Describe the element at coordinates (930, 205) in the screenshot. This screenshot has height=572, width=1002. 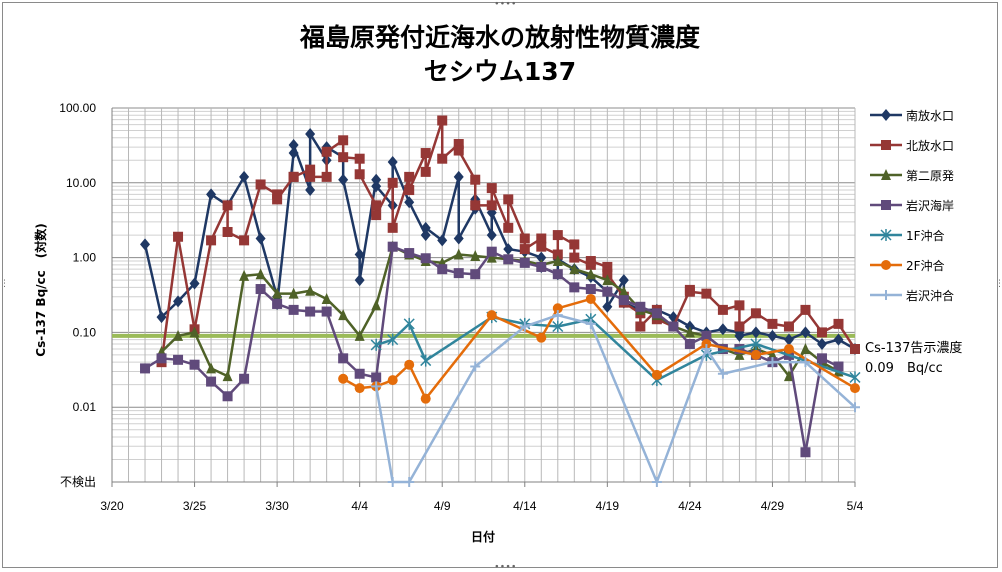
I see `legend-label: 岩沢海岸` at that location.